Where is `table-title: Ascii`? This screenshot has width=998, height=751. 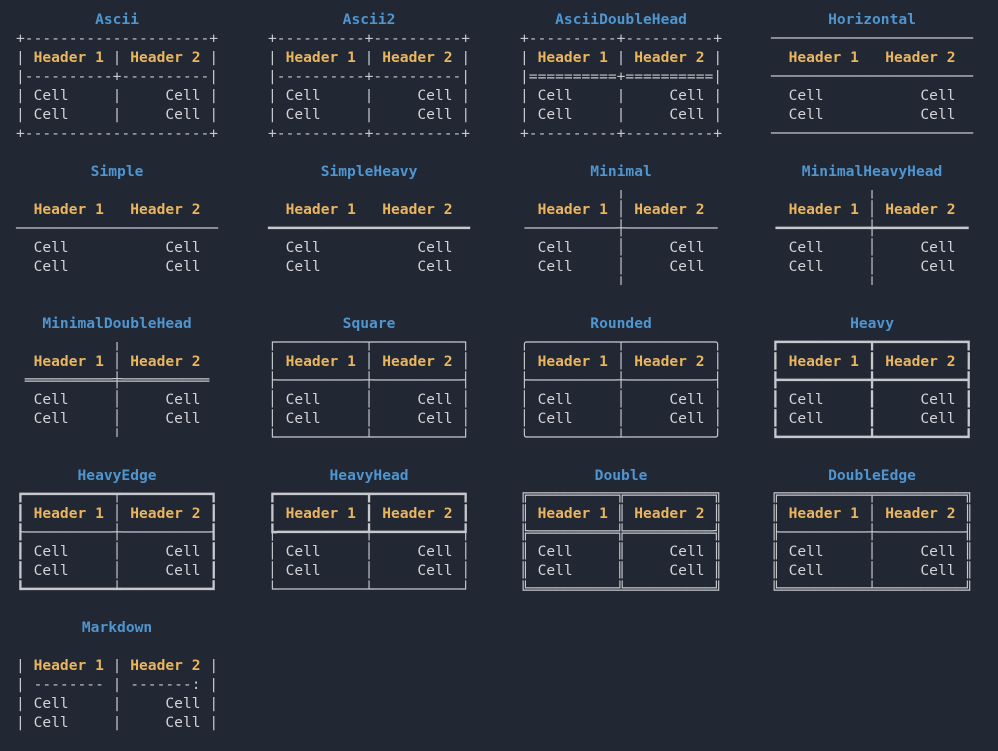 table-title: Ascii is located at coordinates (117, 19).